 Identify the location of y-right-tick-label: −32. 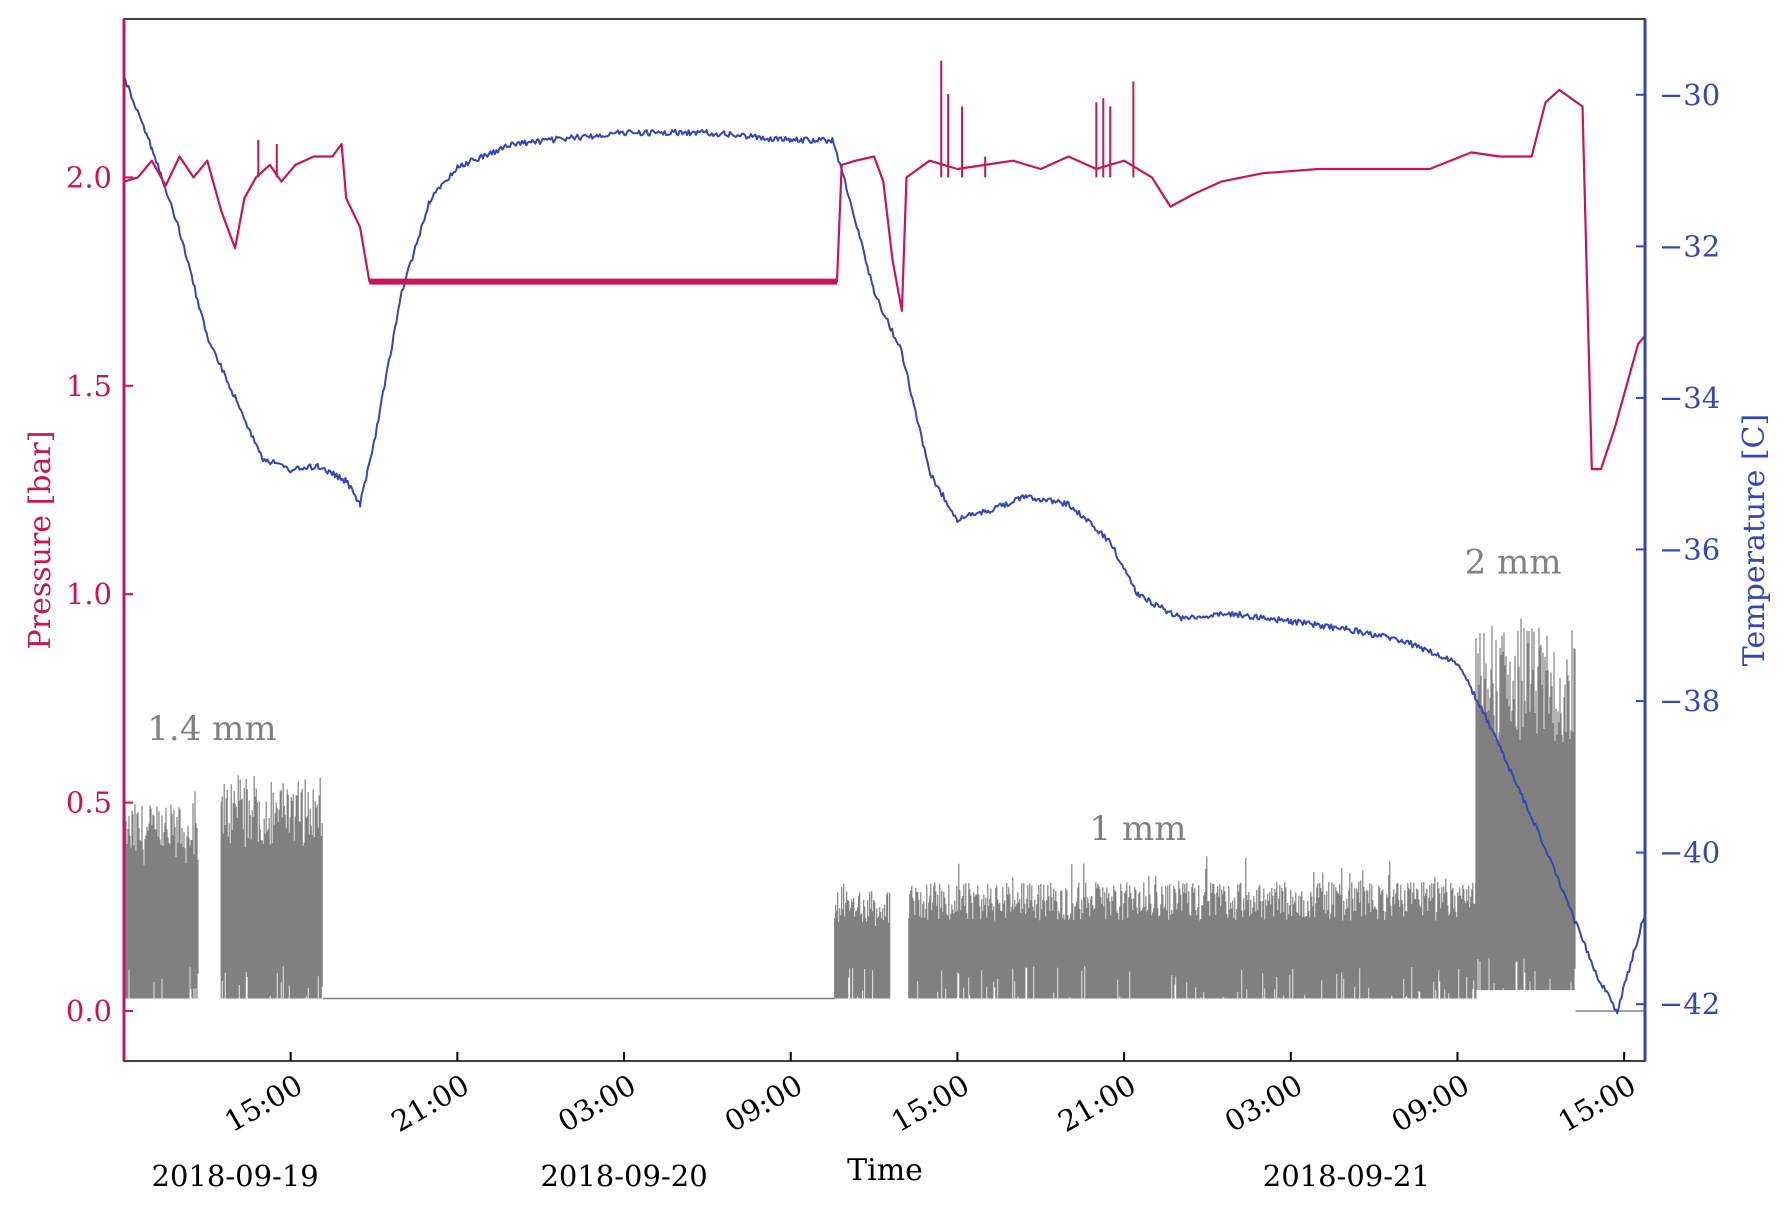
(1689, 246).